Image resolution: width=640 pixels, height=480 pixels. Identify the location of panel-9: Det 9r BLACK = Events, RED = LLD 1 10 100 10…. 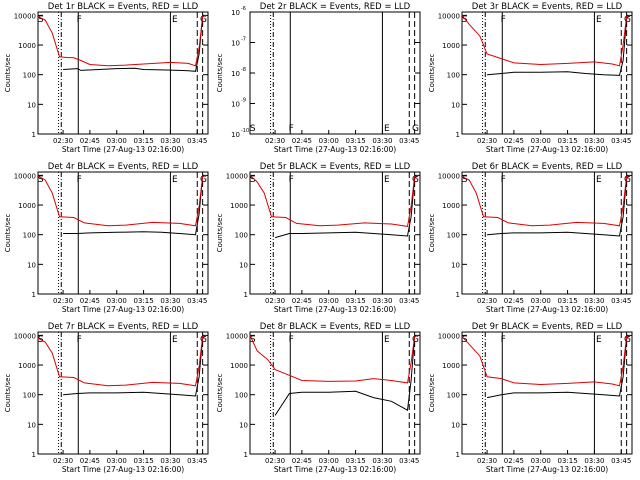
(530, 398).